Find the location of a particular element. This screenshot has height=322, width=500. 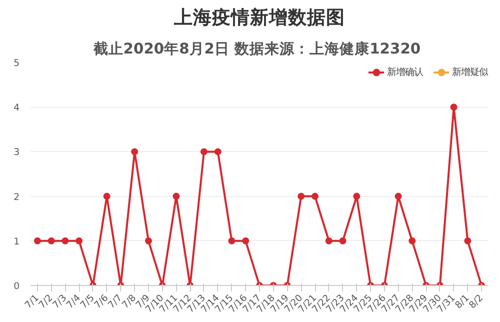

legend-label: 新增疑似 is located at coordinates (470, 72).